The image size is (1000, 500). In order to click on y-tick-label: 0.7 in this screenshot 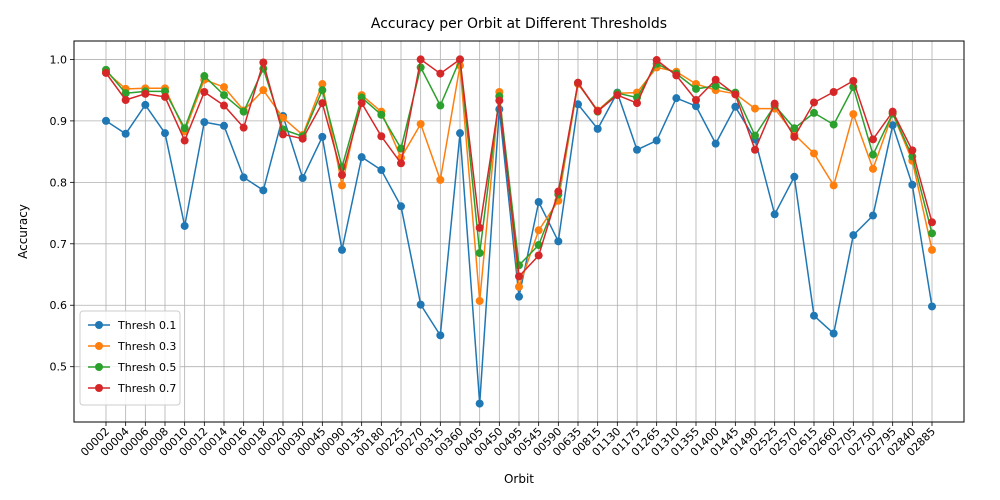, I will do `click(59, 244)`.